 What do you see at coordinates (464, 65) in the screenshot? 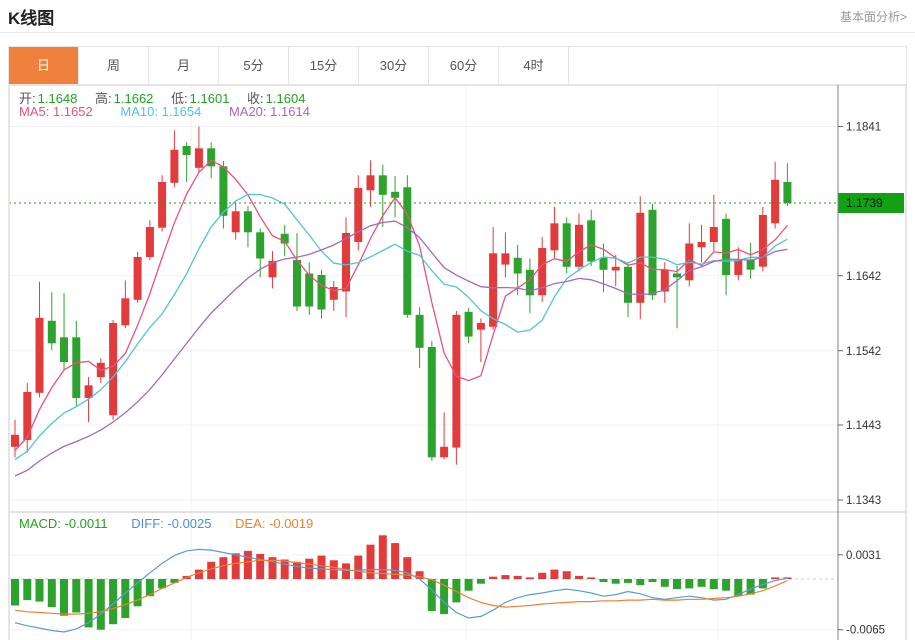
I see `tab-60min: 60分` at bounding box center [464, 65].